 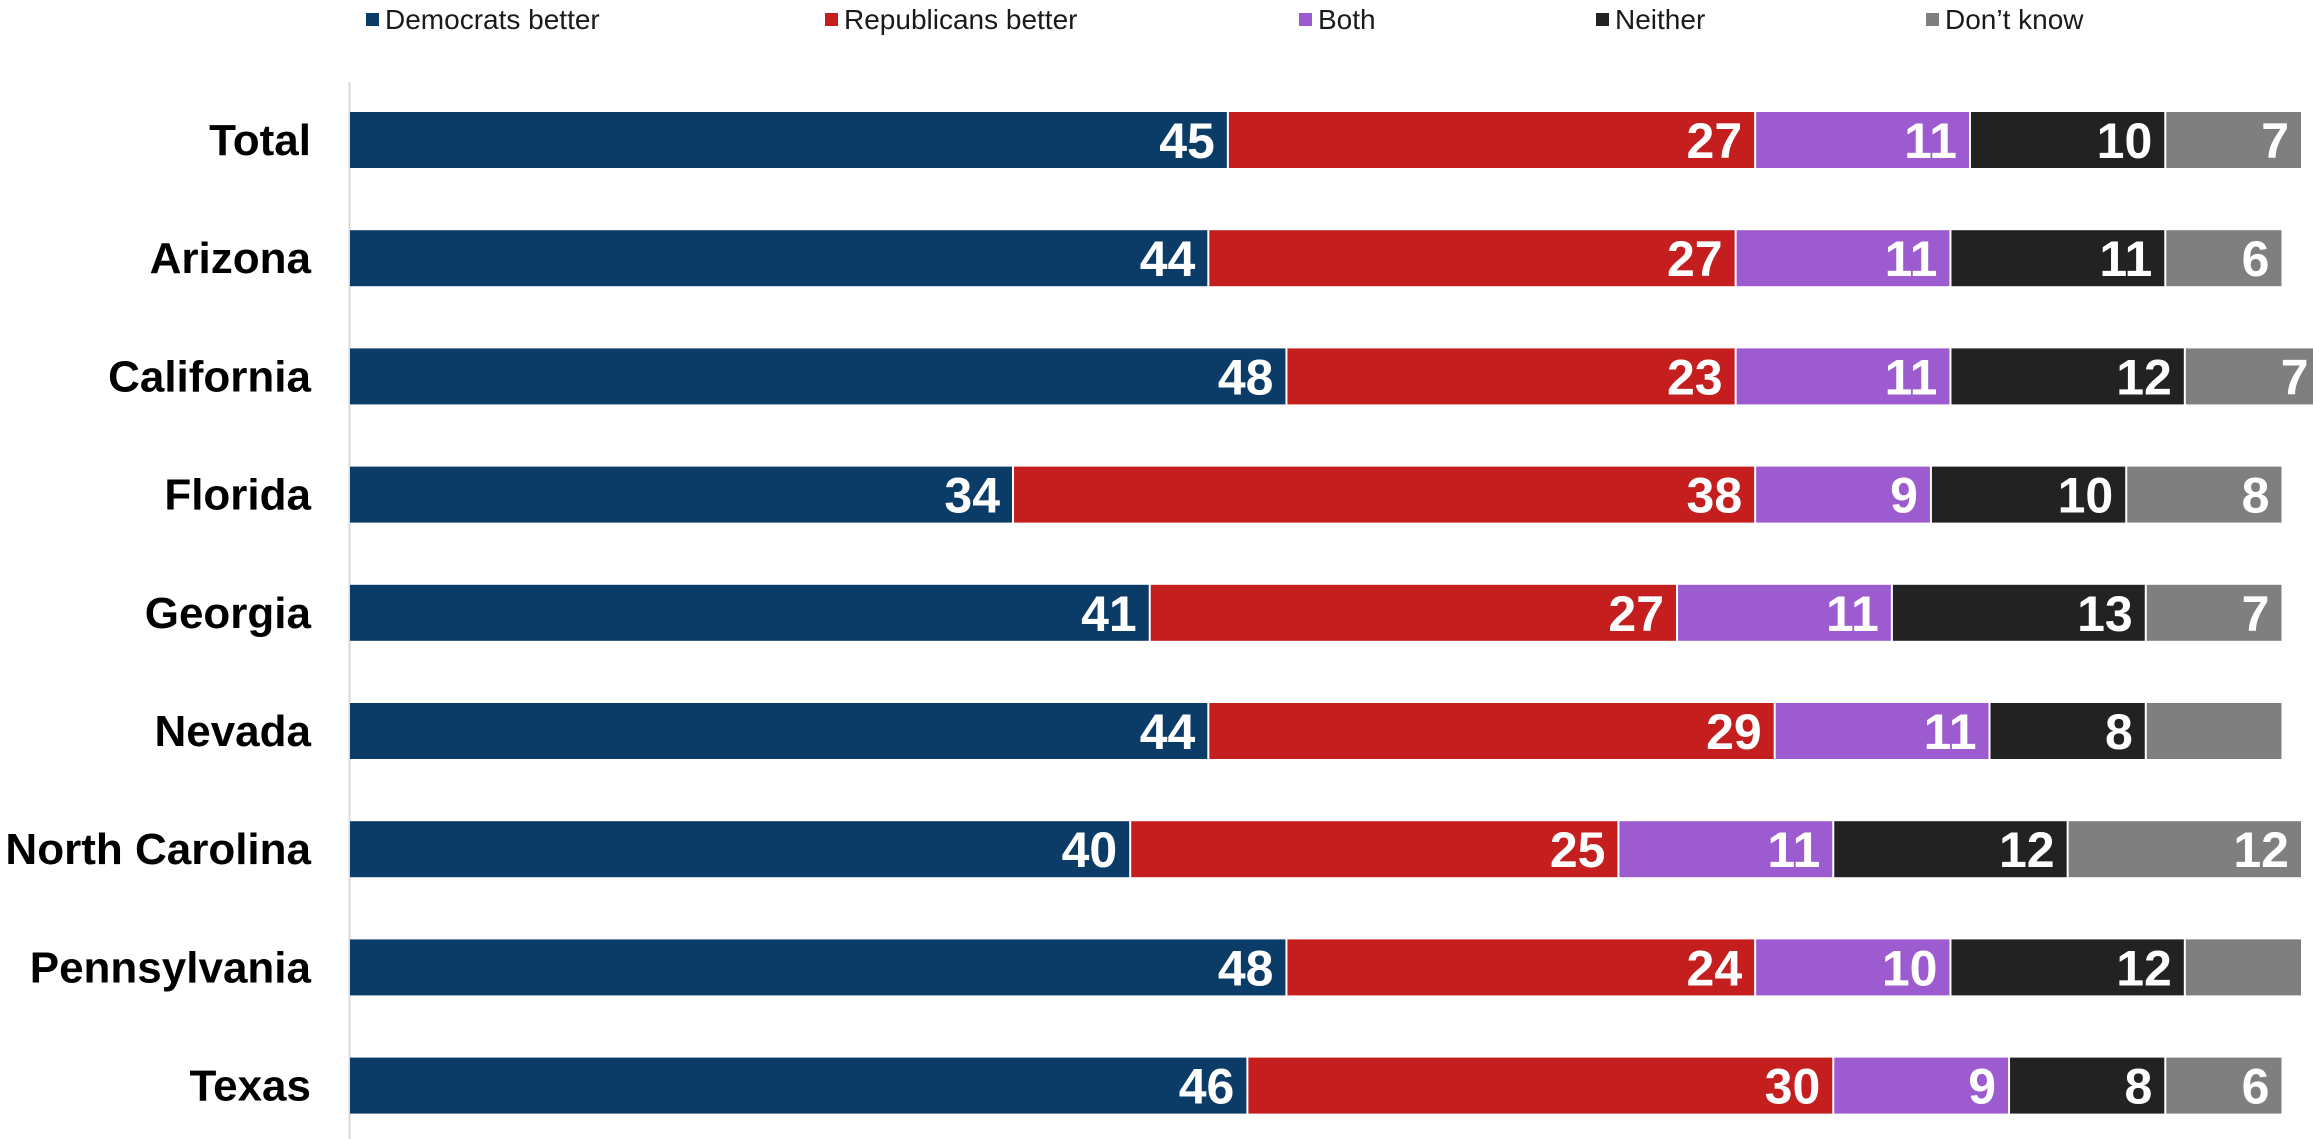 What do you see at coordinates (231, 258) in the screenshot?
I see `category-label: Arizona` at bounding box center [231, 258].